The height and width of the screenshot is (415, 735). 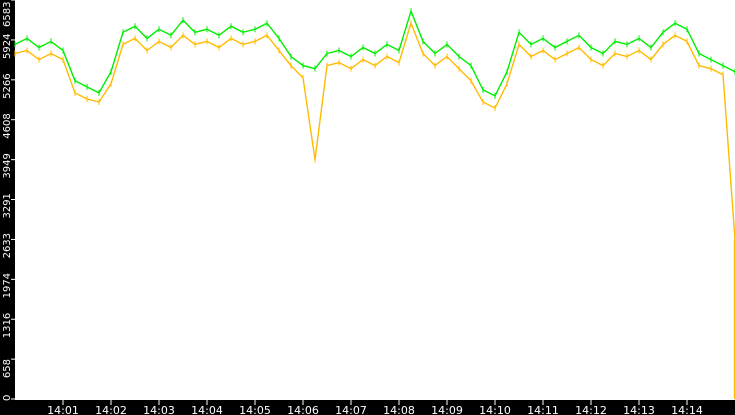 What do you see at coordinates (7, 85) in the screenshot?
I see `y-tick-label: 5266` at bounding box center [7, 85].